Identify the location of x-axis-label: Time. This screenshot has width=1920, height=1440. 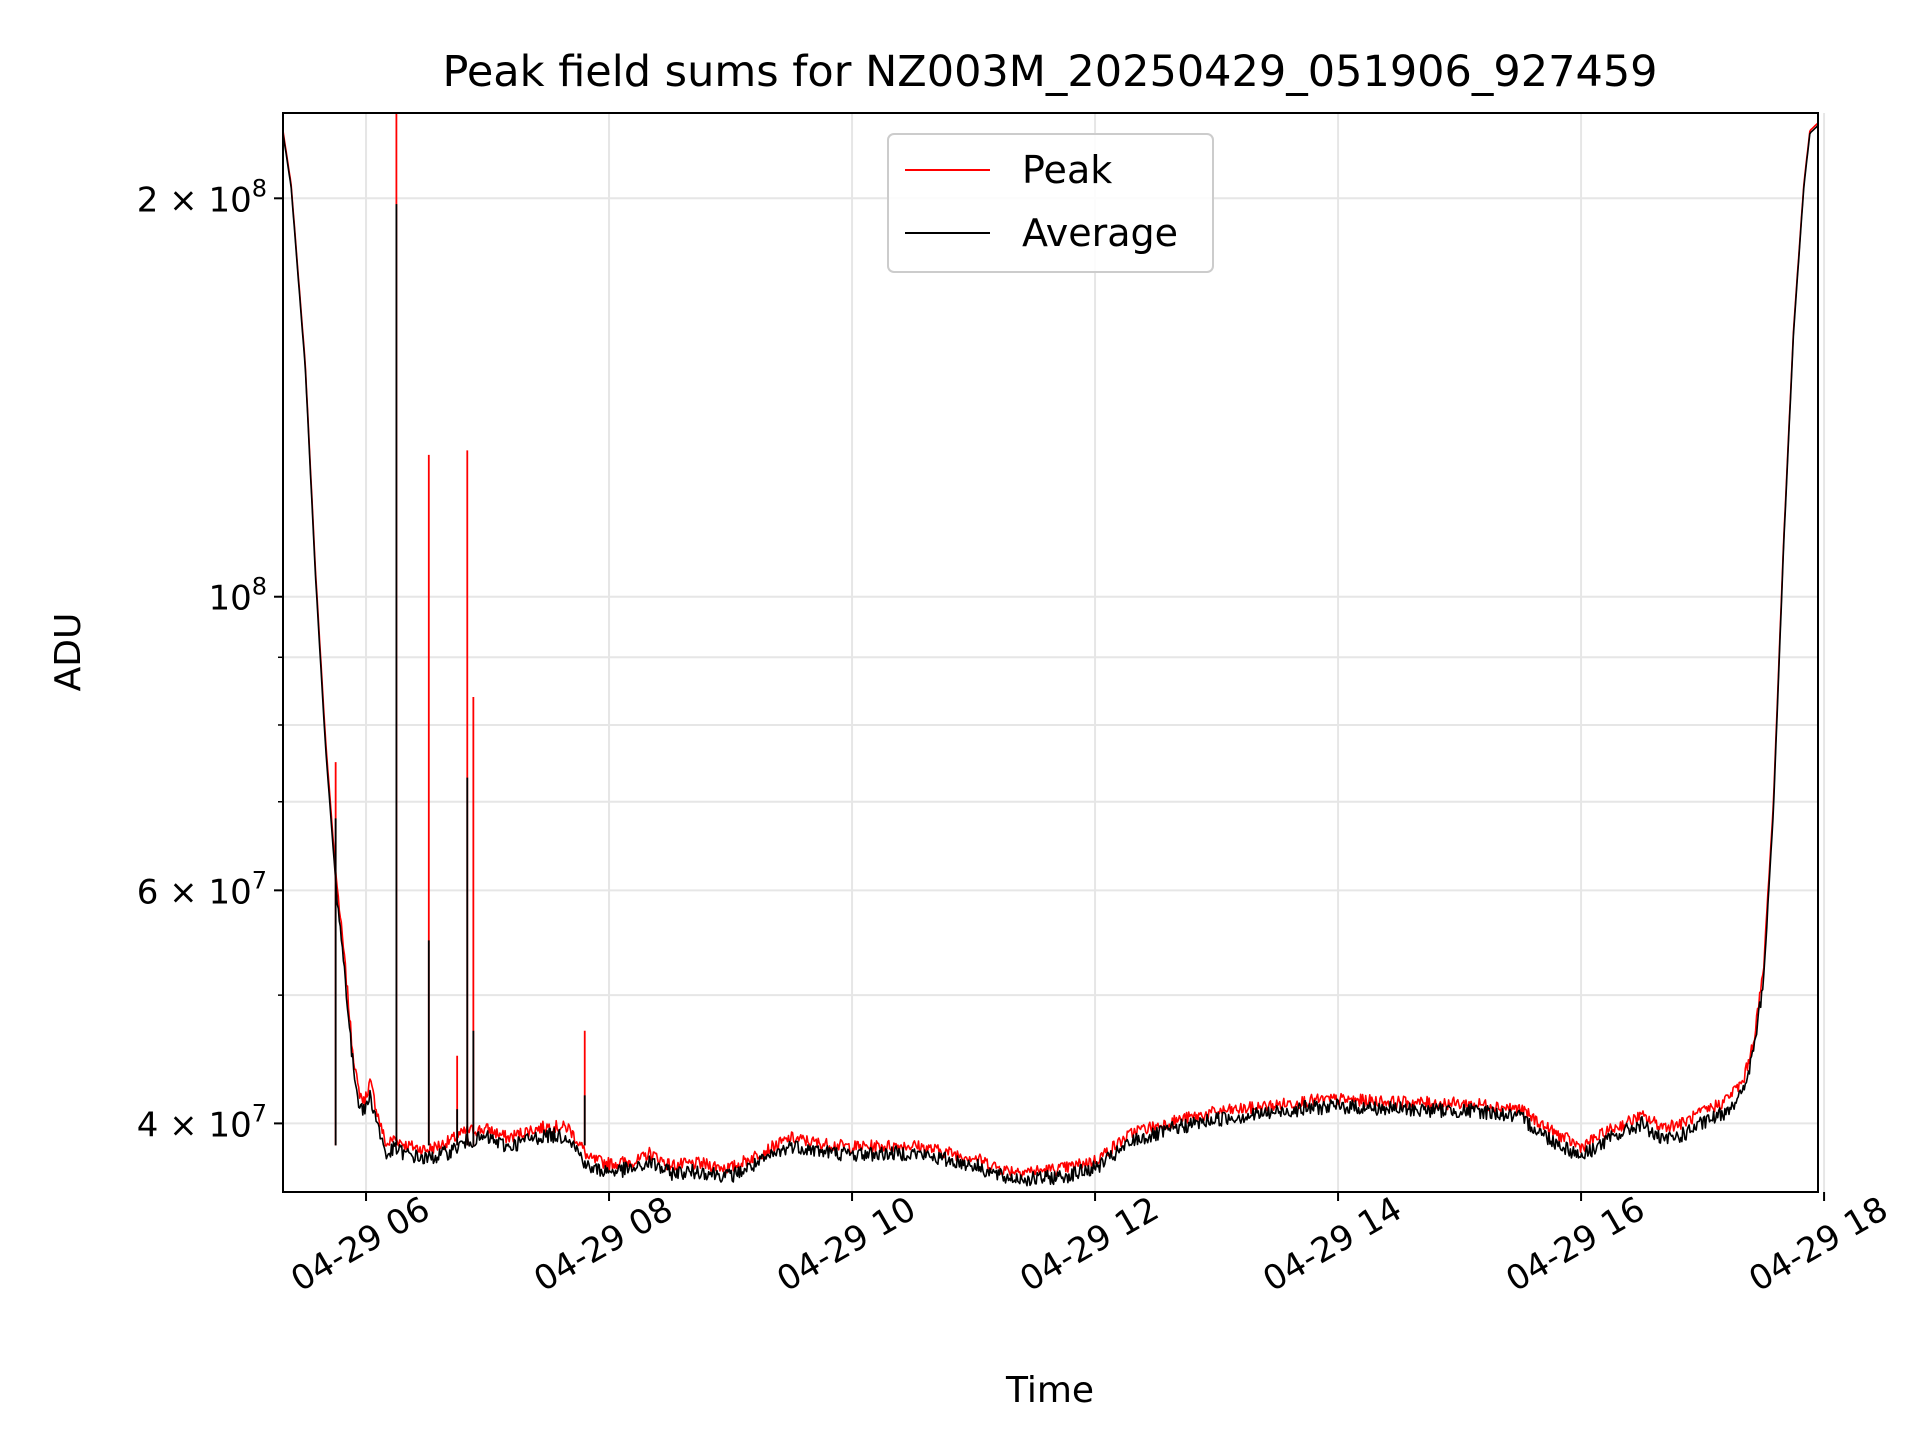
(1049, 1390).